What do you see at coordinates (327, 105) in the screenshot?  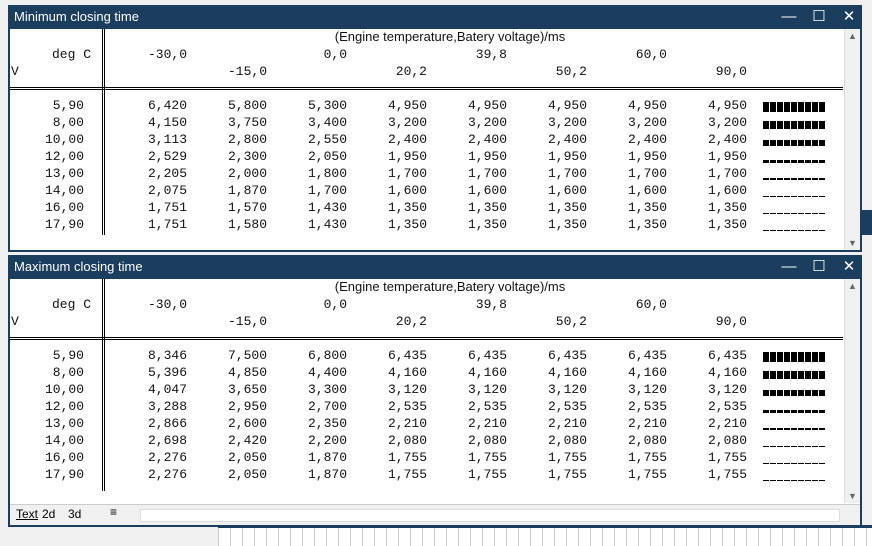 I see `cell: 5,300` at bounding box center [327, 105].